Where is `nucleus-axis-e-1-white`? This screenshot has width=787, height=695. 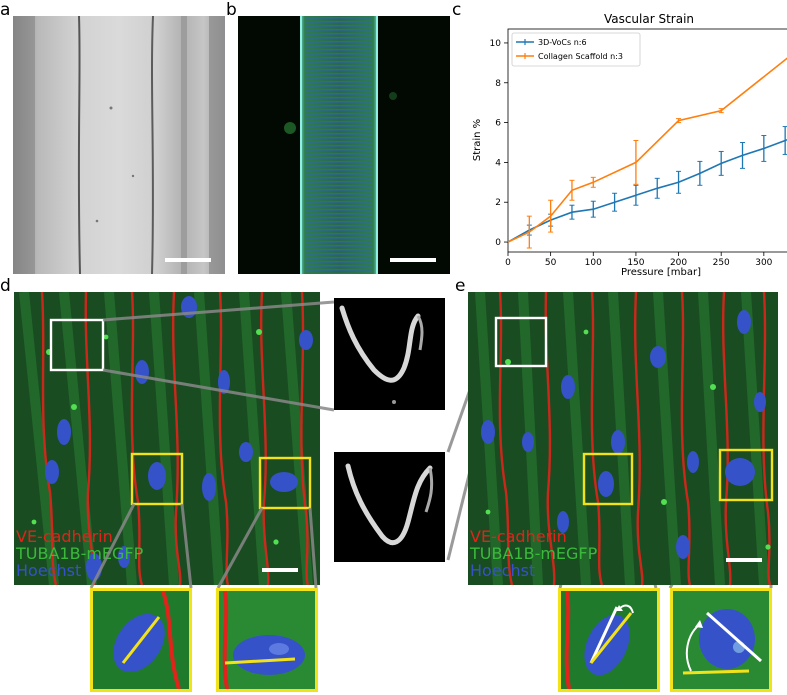 nucleus-axis-e-1-white is located at coordinates (604, 635).